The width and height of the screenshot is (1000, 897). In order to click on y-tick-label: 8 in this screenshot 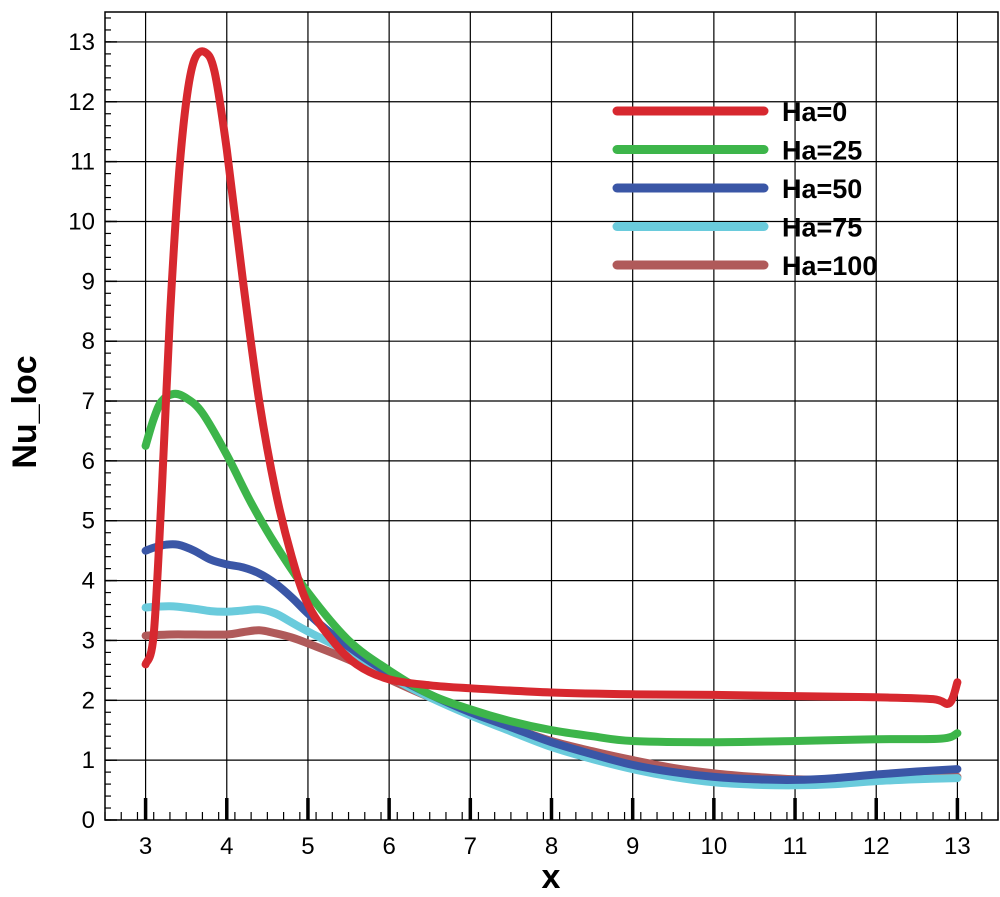, I will do `click(88, 341)`.